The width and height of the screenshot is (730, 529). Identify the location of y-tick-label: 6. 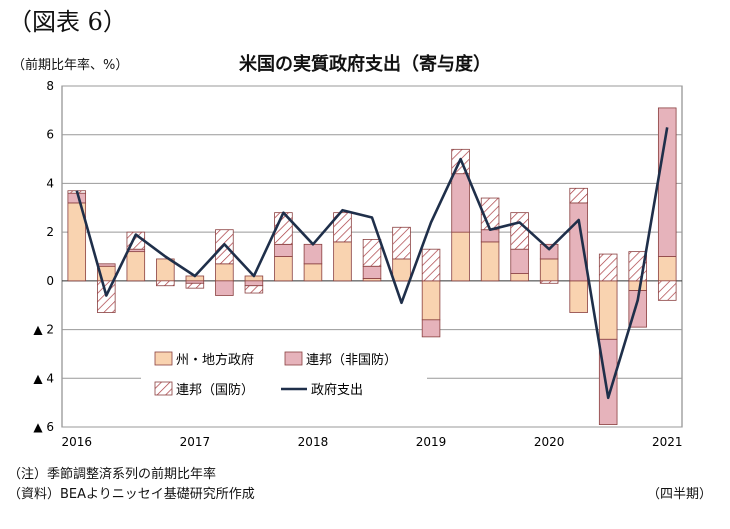
(50, 135).